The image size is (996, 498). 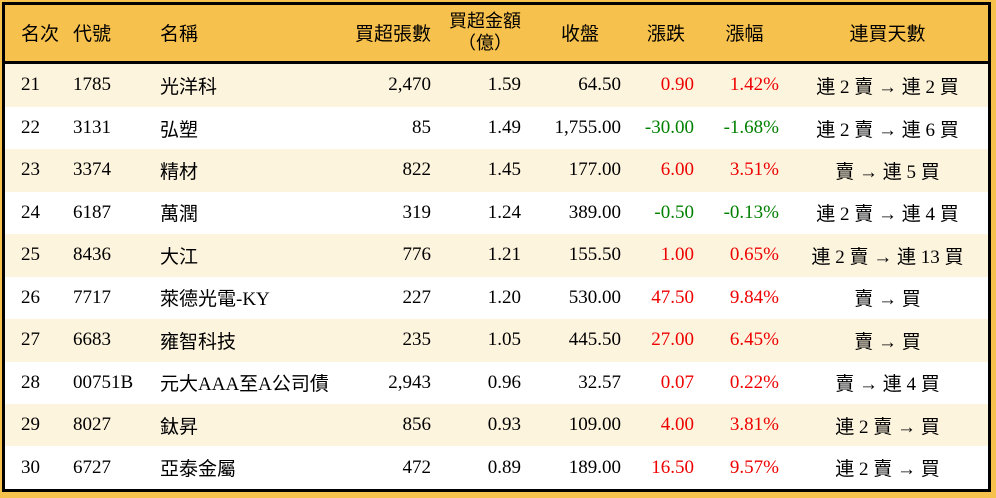 I want to click on cell-amount: 0.89, so click(x=504, y=467).